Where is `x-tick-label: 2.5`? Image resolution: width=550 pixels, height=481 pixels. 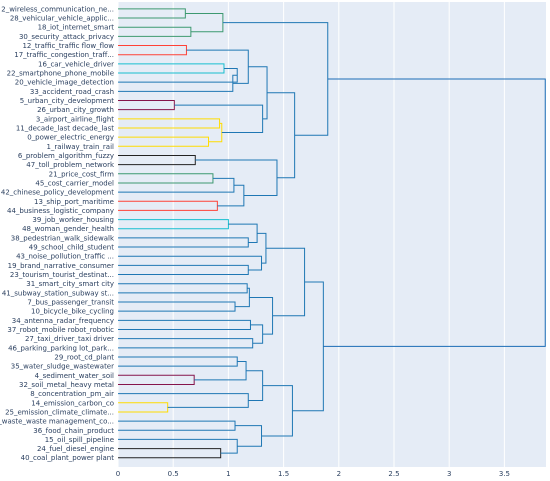 x-tick-label: 2.5 is located at coordinates (393, 474).